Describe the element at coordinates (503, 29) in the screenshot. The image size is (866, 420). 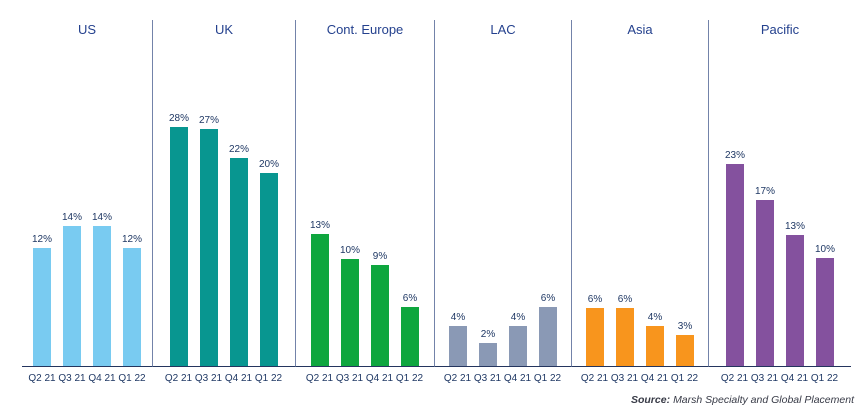
I see `panel-title-lac: LAC` at that location.